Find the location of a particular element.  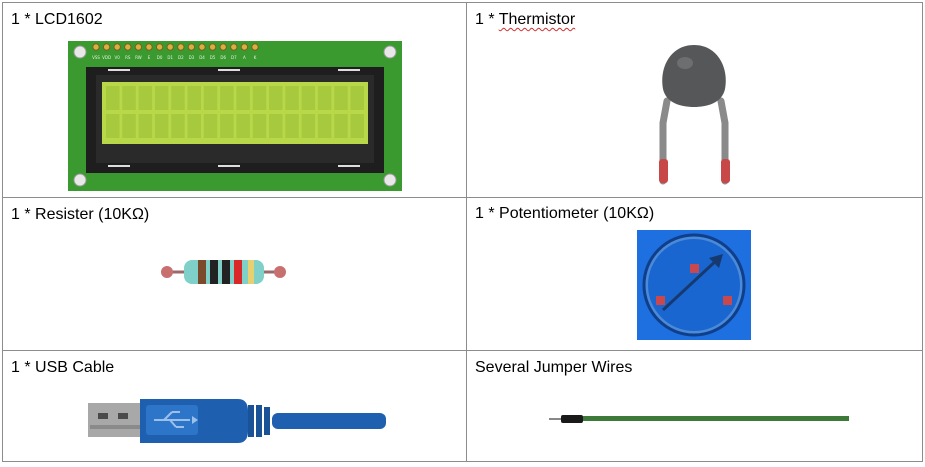

label-jumper-wires: Several Jumper Wires is located at coordinates (554, 367).